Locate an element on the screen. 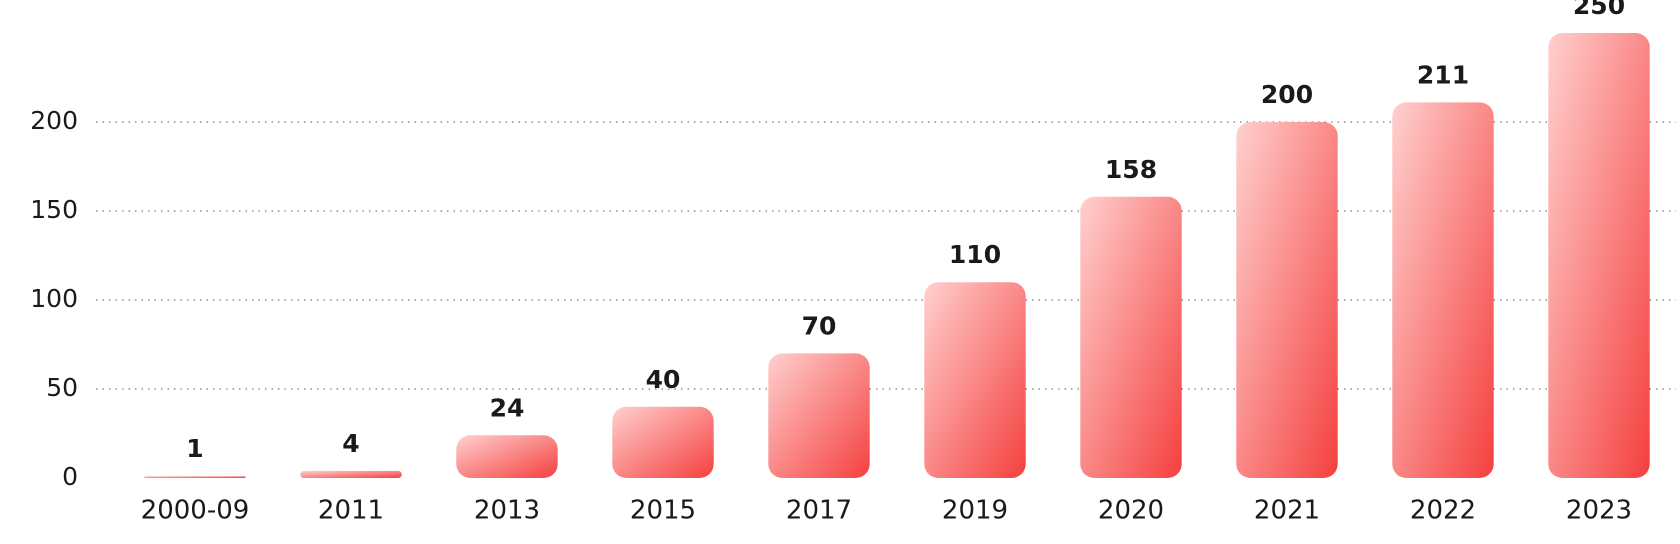  value-label: 110 is located at coordinates (975, 254).